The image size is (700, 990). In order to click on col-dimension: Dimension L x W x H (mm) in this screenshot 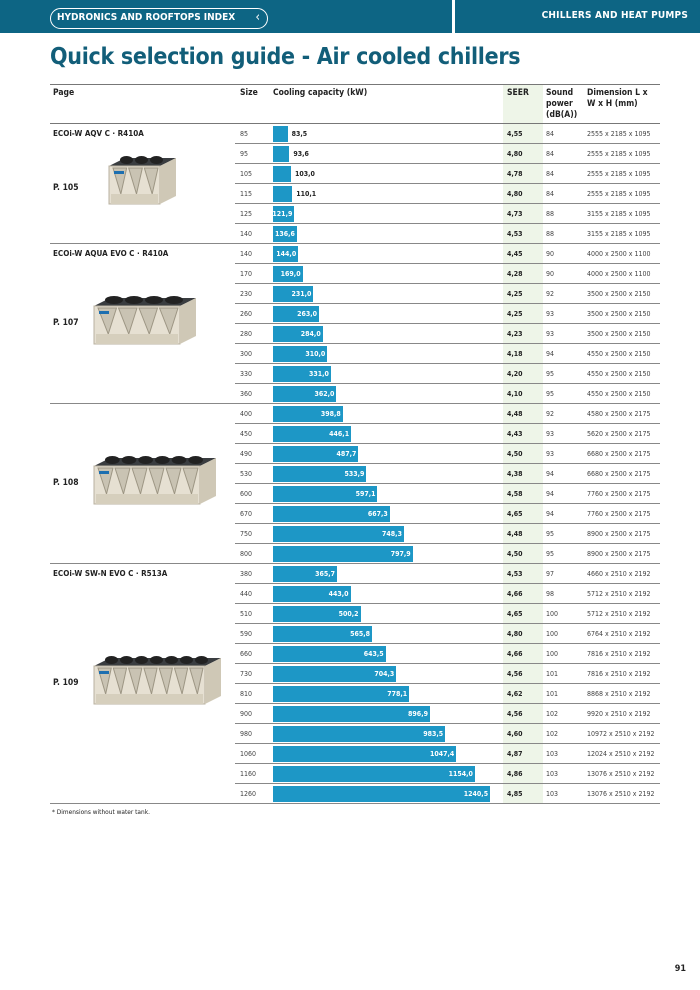, I will do `click(617, 98)`.